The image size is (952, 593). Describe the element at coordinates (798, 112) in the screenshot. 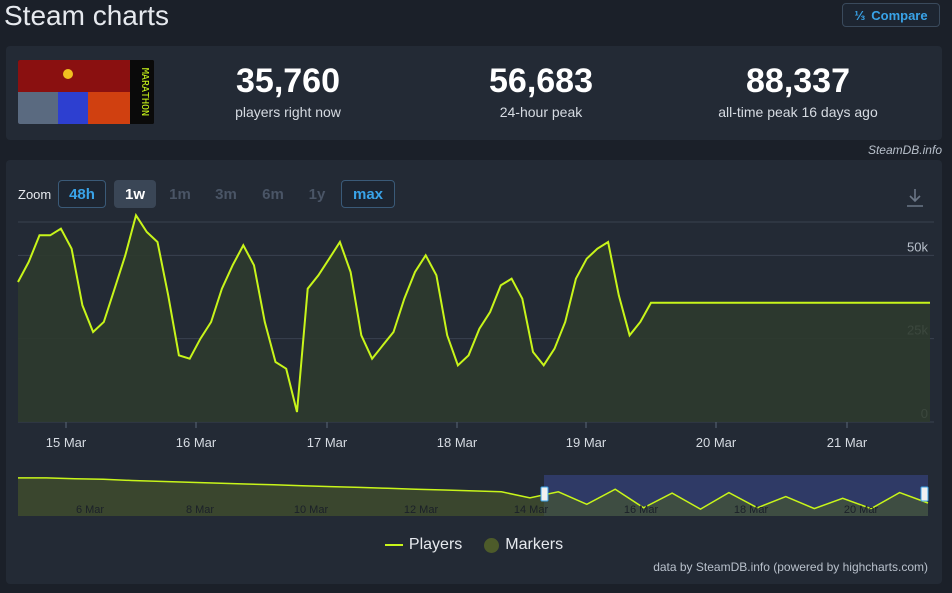

I see `stat-alltime-peak-label: all-time peak 16 days ago` at that location.